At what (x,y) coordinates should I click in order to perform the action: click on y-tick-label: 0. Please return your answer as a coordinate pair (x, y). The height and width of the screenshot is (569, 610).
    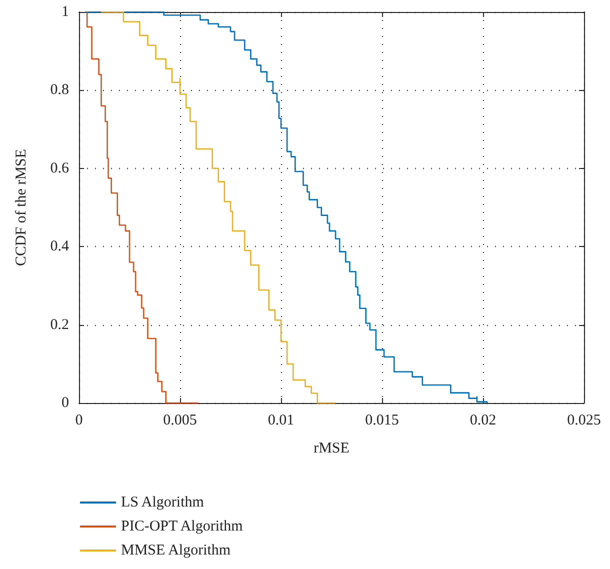
    Looking at the image, I should click on (65, 403).